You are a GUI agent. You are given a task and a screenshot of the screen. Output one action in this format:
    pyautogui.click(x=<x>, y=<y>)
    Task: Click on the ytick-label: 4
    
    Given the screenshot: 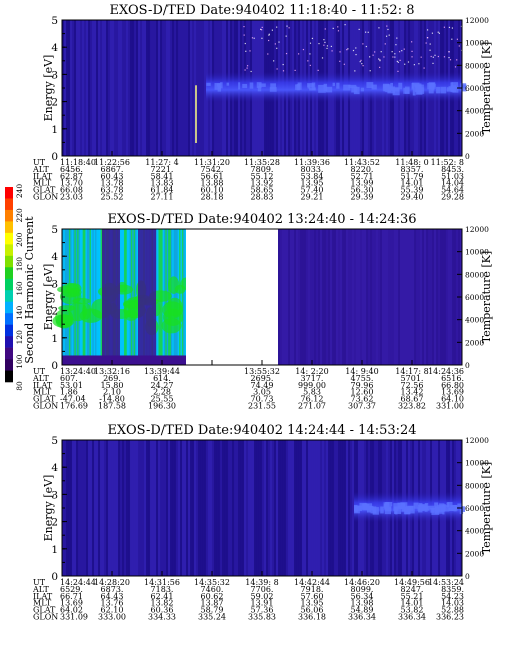 What is the action you would take?
    pyautogui.click(x=54, y=48)
    